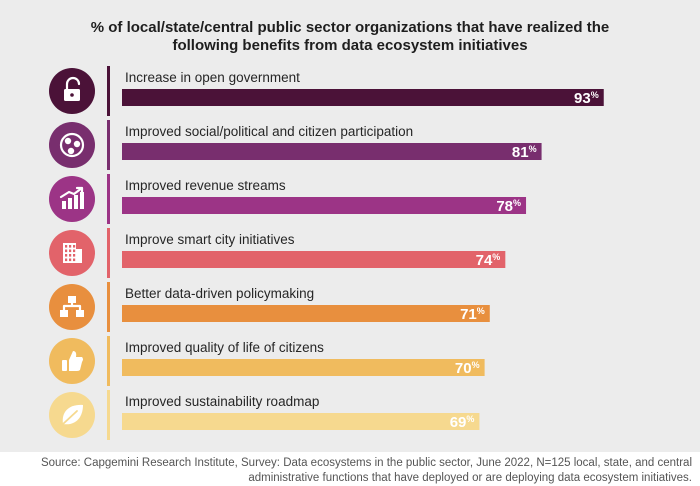 This screenshot has width=700, height=486. I want to click on bar-row: Better data-driven policymaking 71%, so click(269, 307).